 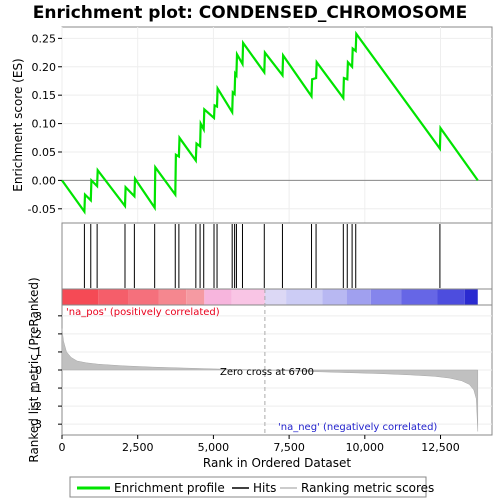 What do you see at coordinates (42, 209) in the screenshot?
I see `es-tick-label: -0.05` at bounding box center [42, 209].